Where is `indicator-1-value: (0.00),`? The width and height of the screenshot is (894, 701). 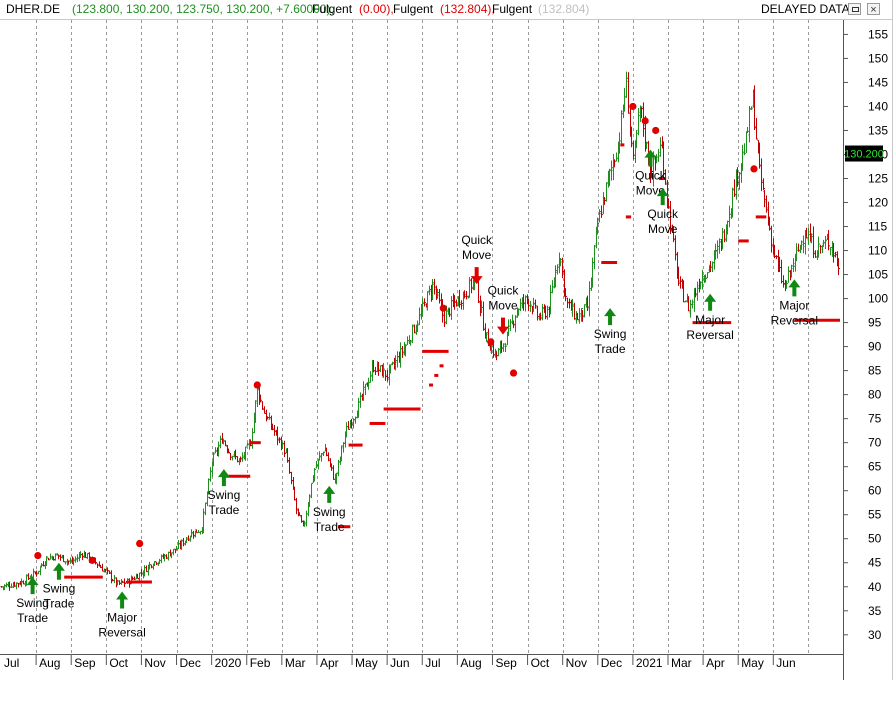 indicator-1-value: (0.00), is located at coordinates (376, 9).